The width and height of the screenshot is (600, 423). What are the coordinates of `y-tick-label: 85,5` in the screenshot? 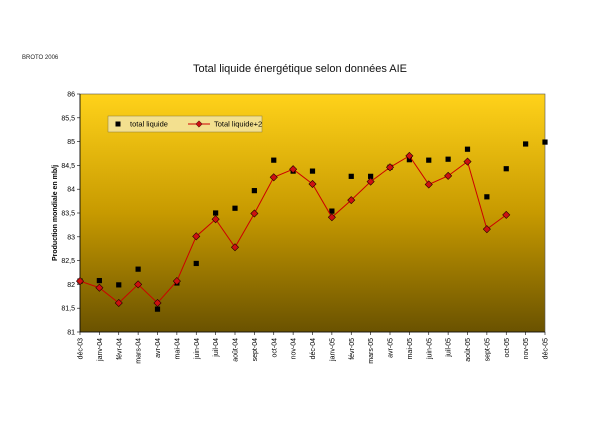 It's located at (68, 118).